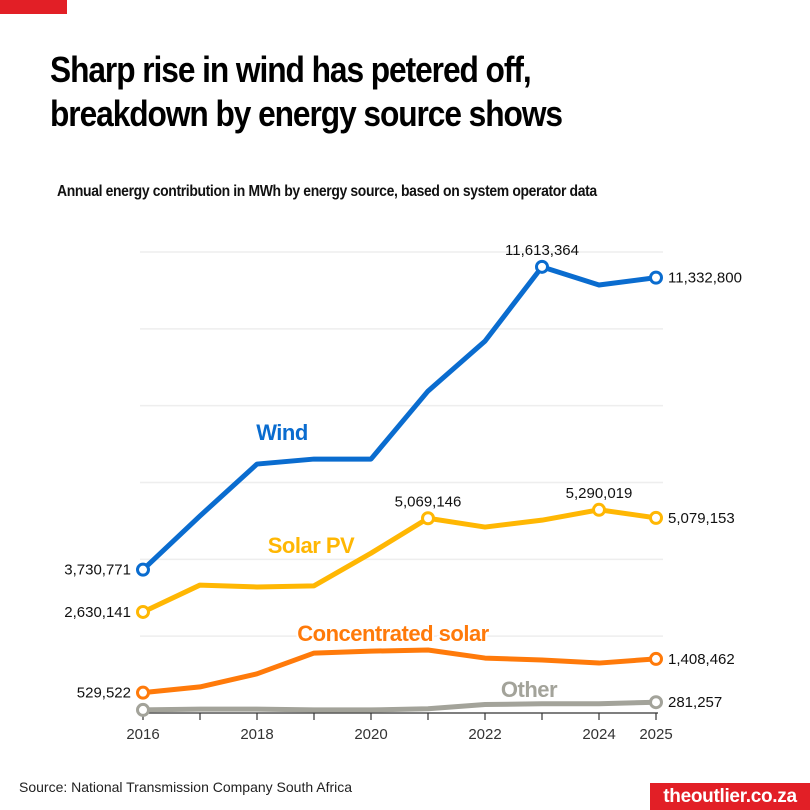 The width and height of the screenshot is (810, 810). I want to click on data-label-solar-pv: 5,079,153, so click(701, 518).